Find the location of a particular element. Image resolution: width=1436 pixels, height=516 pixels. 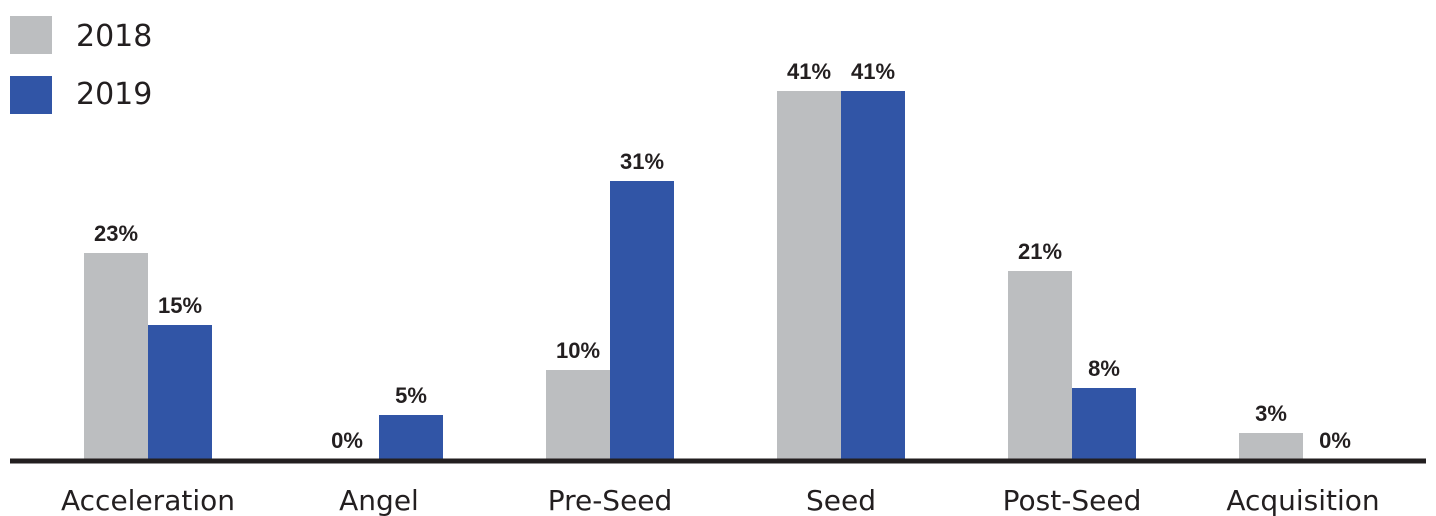

bar-seed-2019 is located at coordinates (873, 275).